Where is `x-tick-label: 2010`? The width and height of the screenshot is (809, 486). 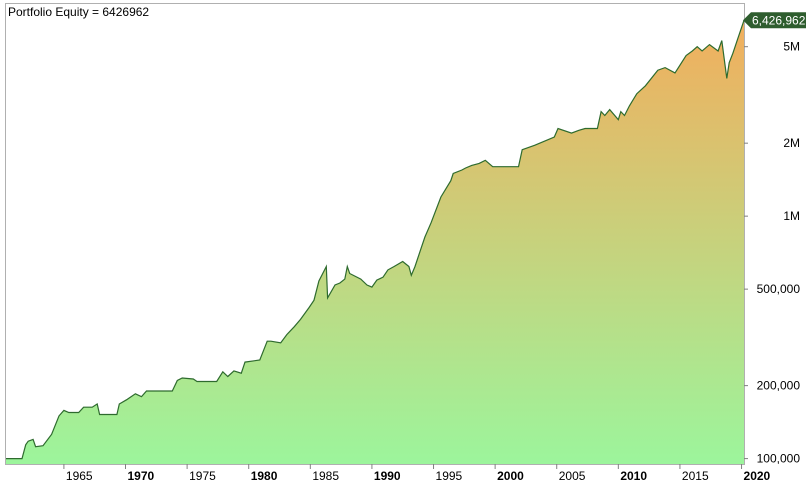 x-tick-label: 2010 is located at coordinates (633, 476).